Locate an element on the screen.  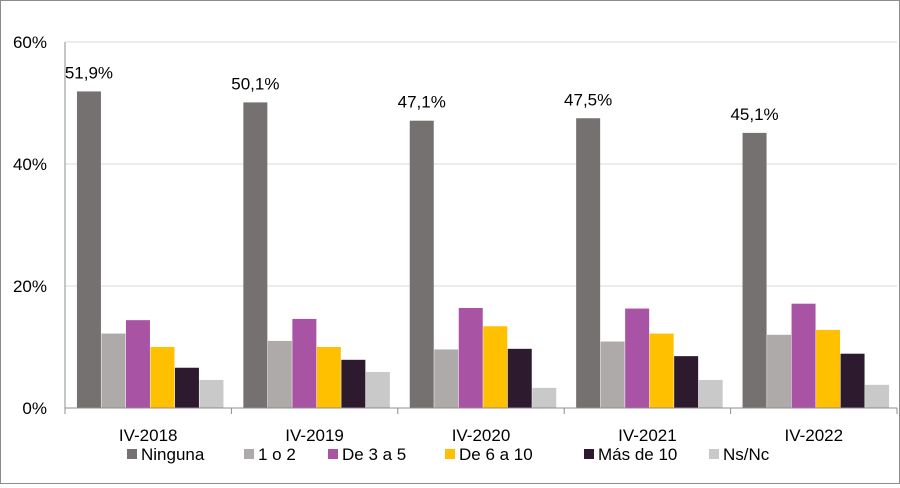
x-tick-label: IV-2018 is located at coordinates (148, 435).